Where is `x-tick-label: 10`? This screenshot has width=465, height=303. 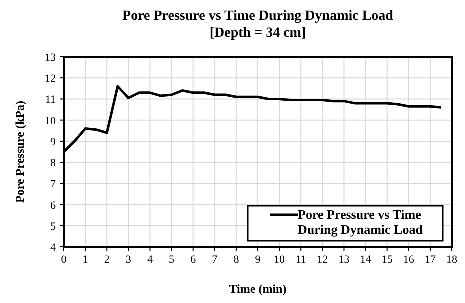
x-tick-label: 10 is located at coordinates (280, 260).